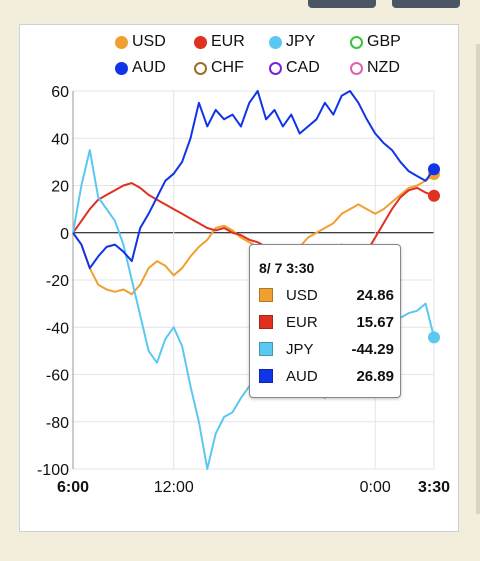 Image resolution: width=480 pixels, height=561 pixels. I want to click on legend-item-cad: CAD, so click(294, 68).